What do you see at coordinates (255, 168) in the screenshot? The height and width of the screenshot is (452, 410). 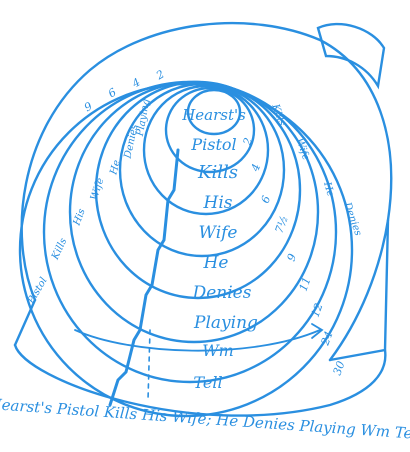 I see `ring-point: 4` at bounding box center [255, 168].